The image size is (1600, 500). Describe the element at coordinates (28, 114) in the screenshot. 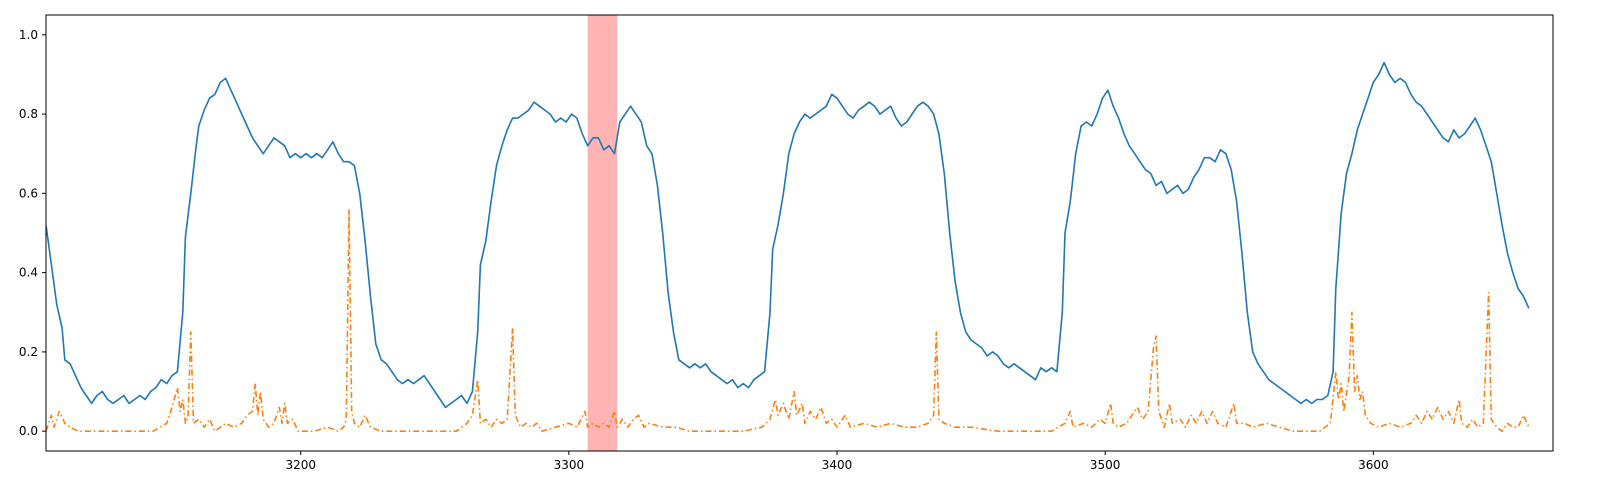

I see `y-tick-label: 0.8` at that location.